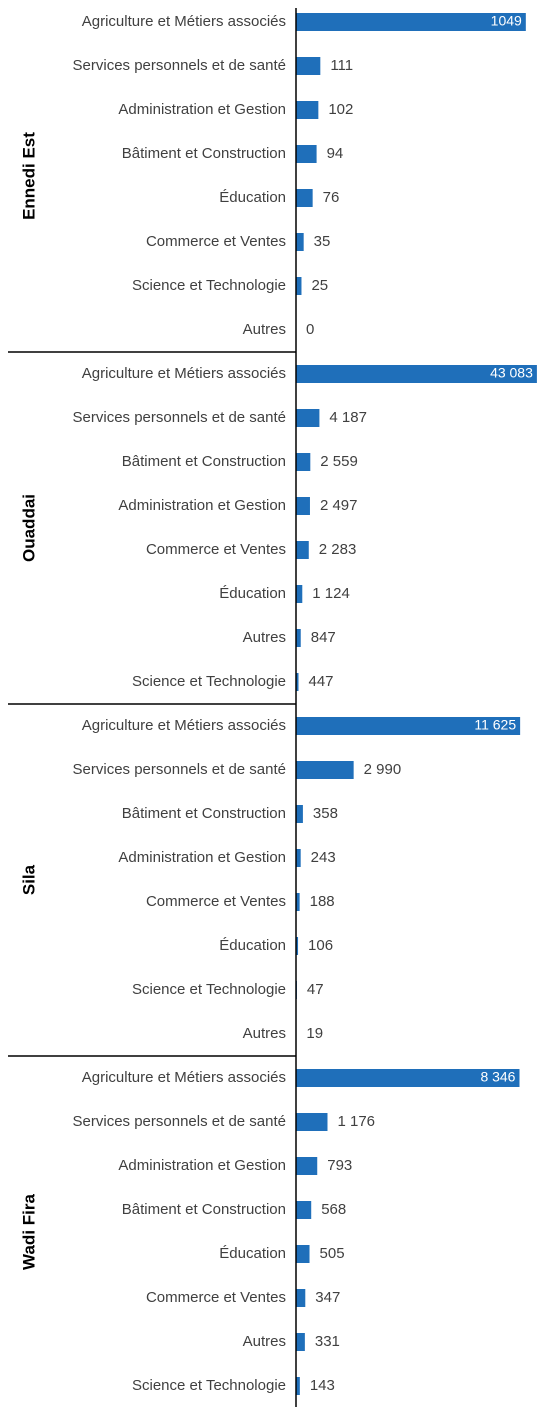  I want to click on region-label: Sila, so click(28, 879).